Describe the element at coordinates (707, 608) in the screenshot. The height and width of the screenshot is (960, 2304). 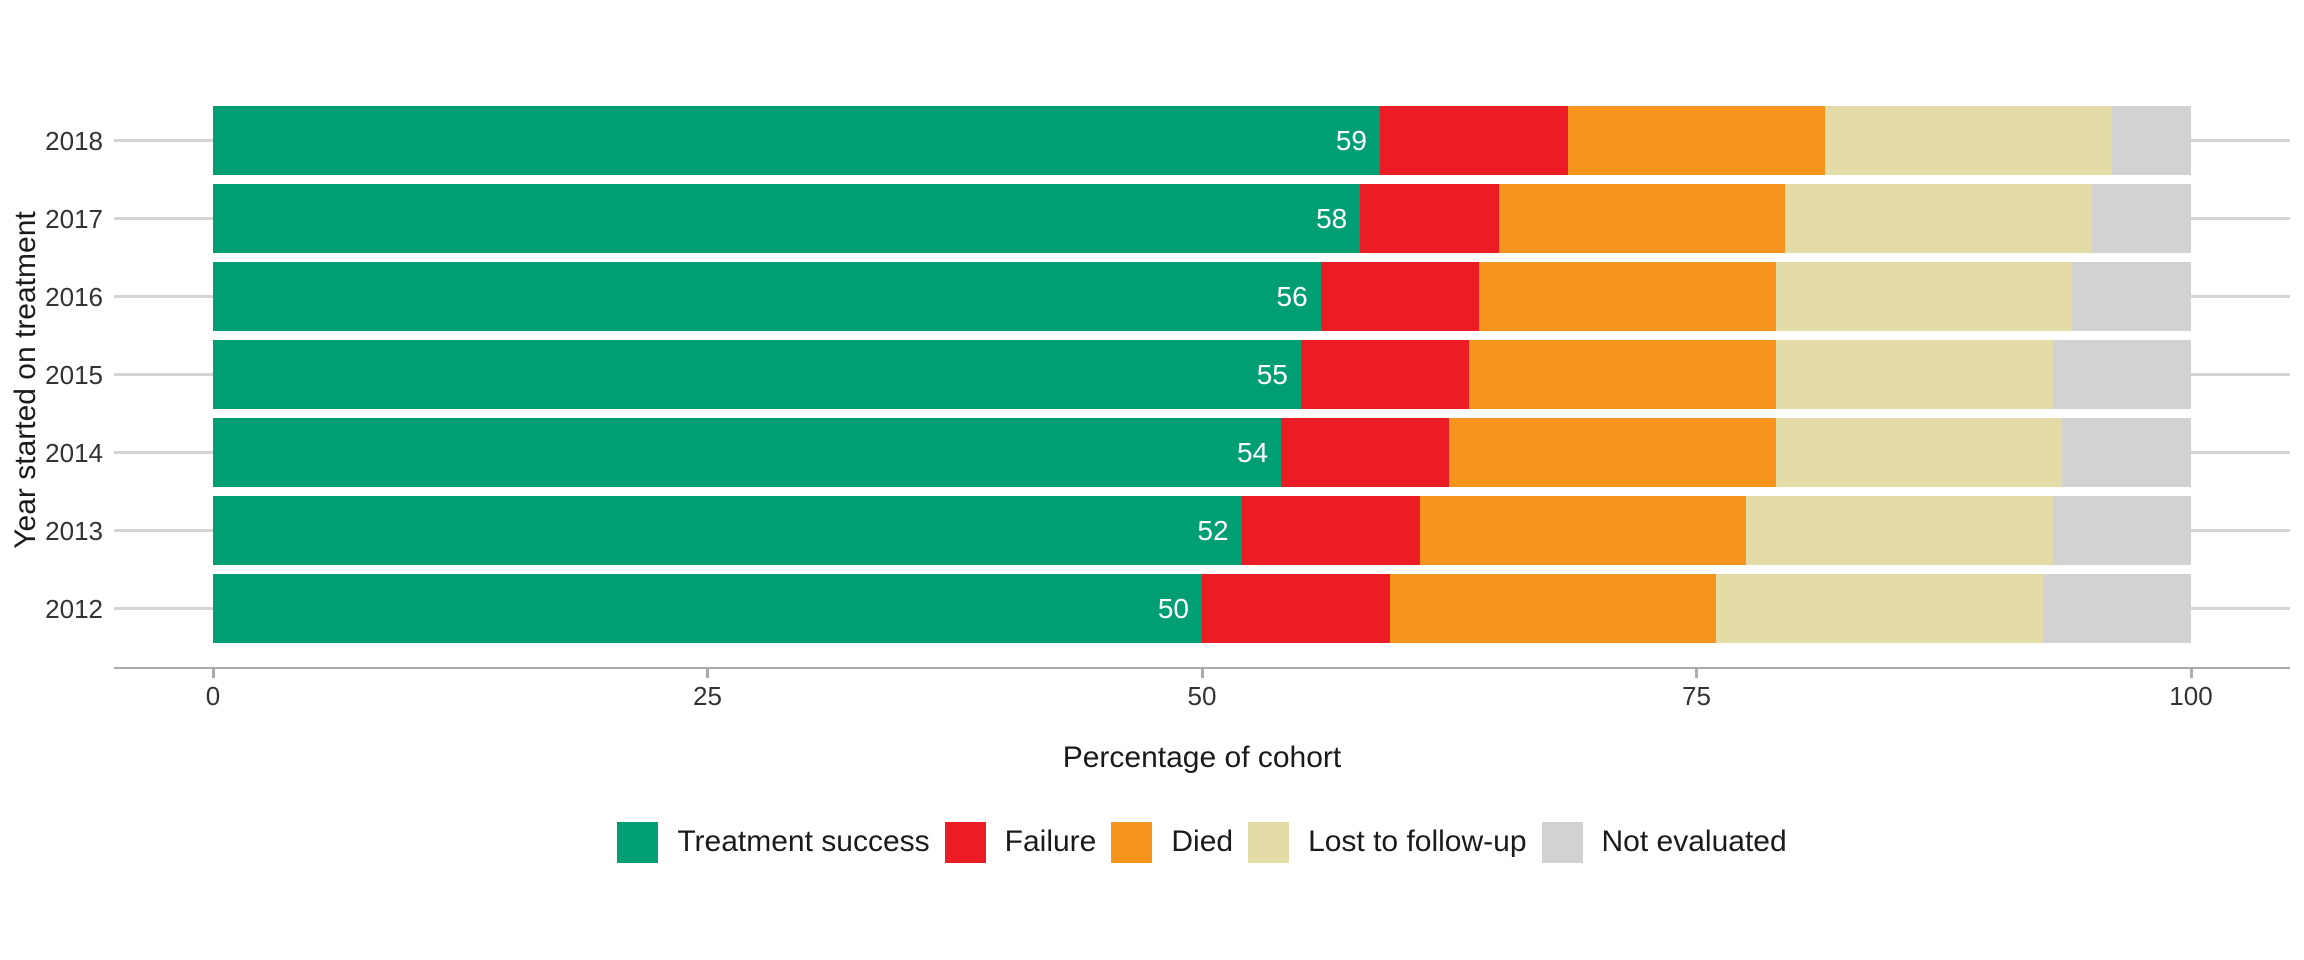
I see `bar-segment-treatment-success: 50` at that location.